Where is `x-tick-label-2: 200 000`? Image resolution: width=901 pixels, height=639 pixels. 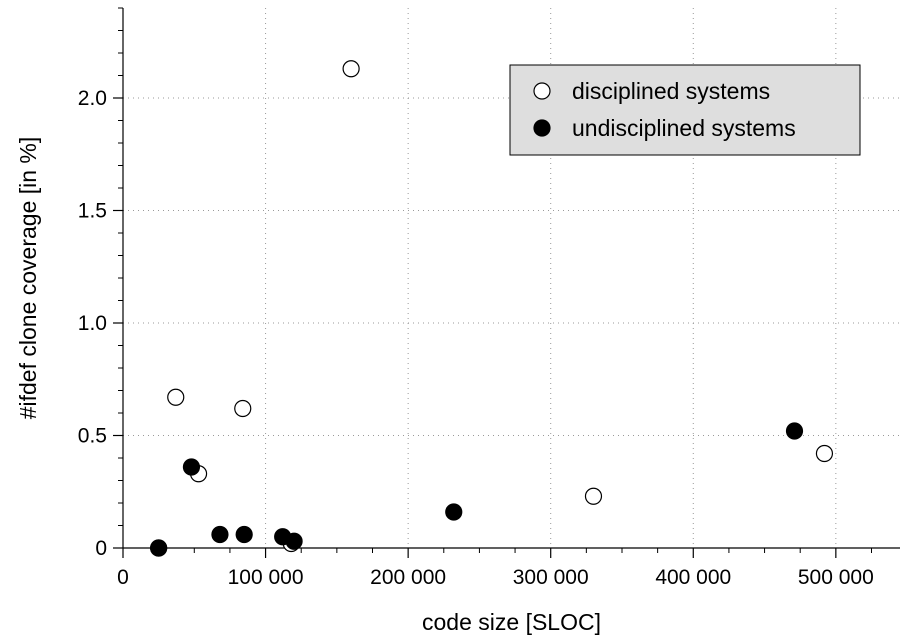 x-tick-label-2: 200 000 is located at coordinates (408, 577).